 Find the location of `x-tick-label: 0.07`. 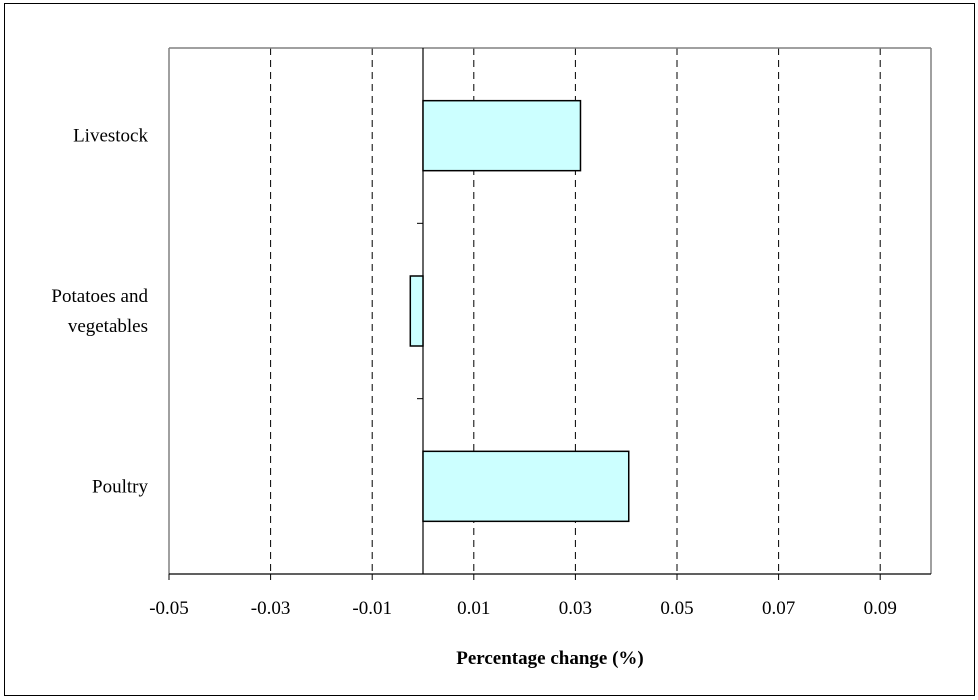

x-tick-label: 0.07 is located at coordinates (778, 608).